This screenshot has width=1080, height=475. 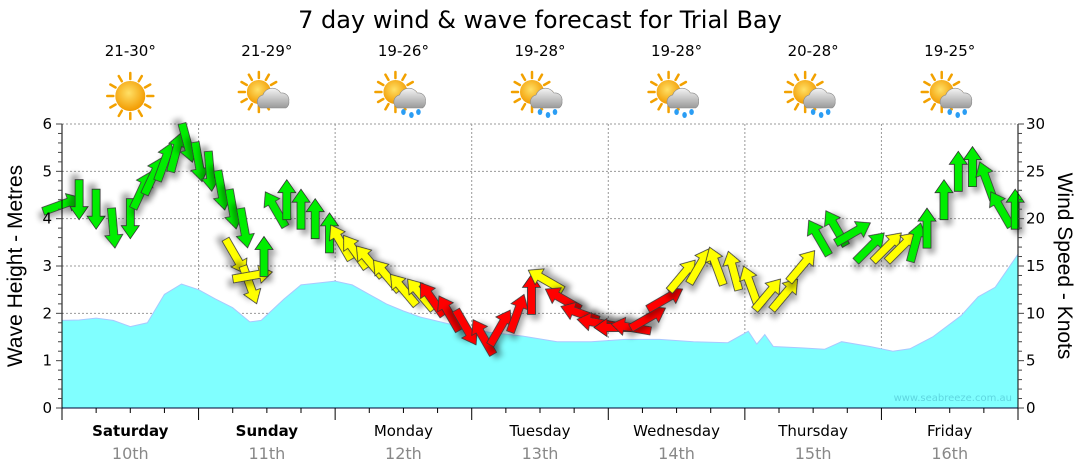 What do you see at coordinates (130, 51) in the screenshot?
I see `day-temp-range: 21-30°` at bounding box center [130, 51].